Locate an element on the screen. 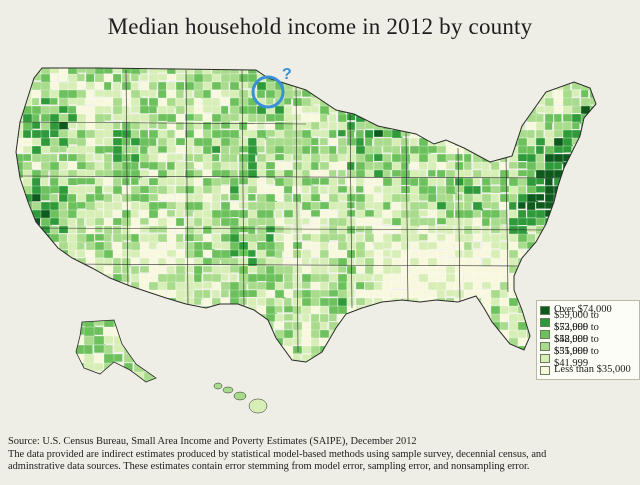  legend-item-35000-41999: $35,000 to $41,999 is located at coordinates (587, 357).